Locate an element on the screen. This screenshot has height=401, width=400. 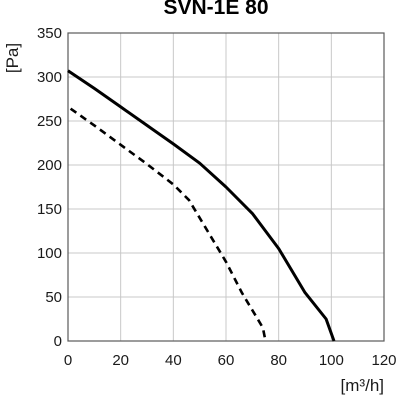
y-tick-label: 250 is located at coordinates (49, 121).